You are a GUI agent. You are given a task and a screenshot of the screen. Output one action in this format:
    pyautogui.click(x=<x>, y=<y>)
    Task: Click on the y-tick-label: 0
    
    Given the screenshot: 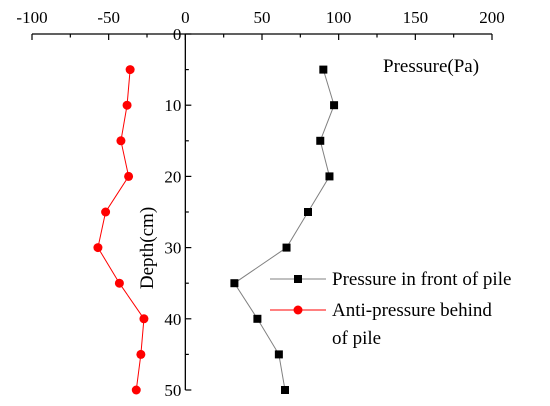 What is the action you would take?
    pyautogui.click(x=177, y=34)
    